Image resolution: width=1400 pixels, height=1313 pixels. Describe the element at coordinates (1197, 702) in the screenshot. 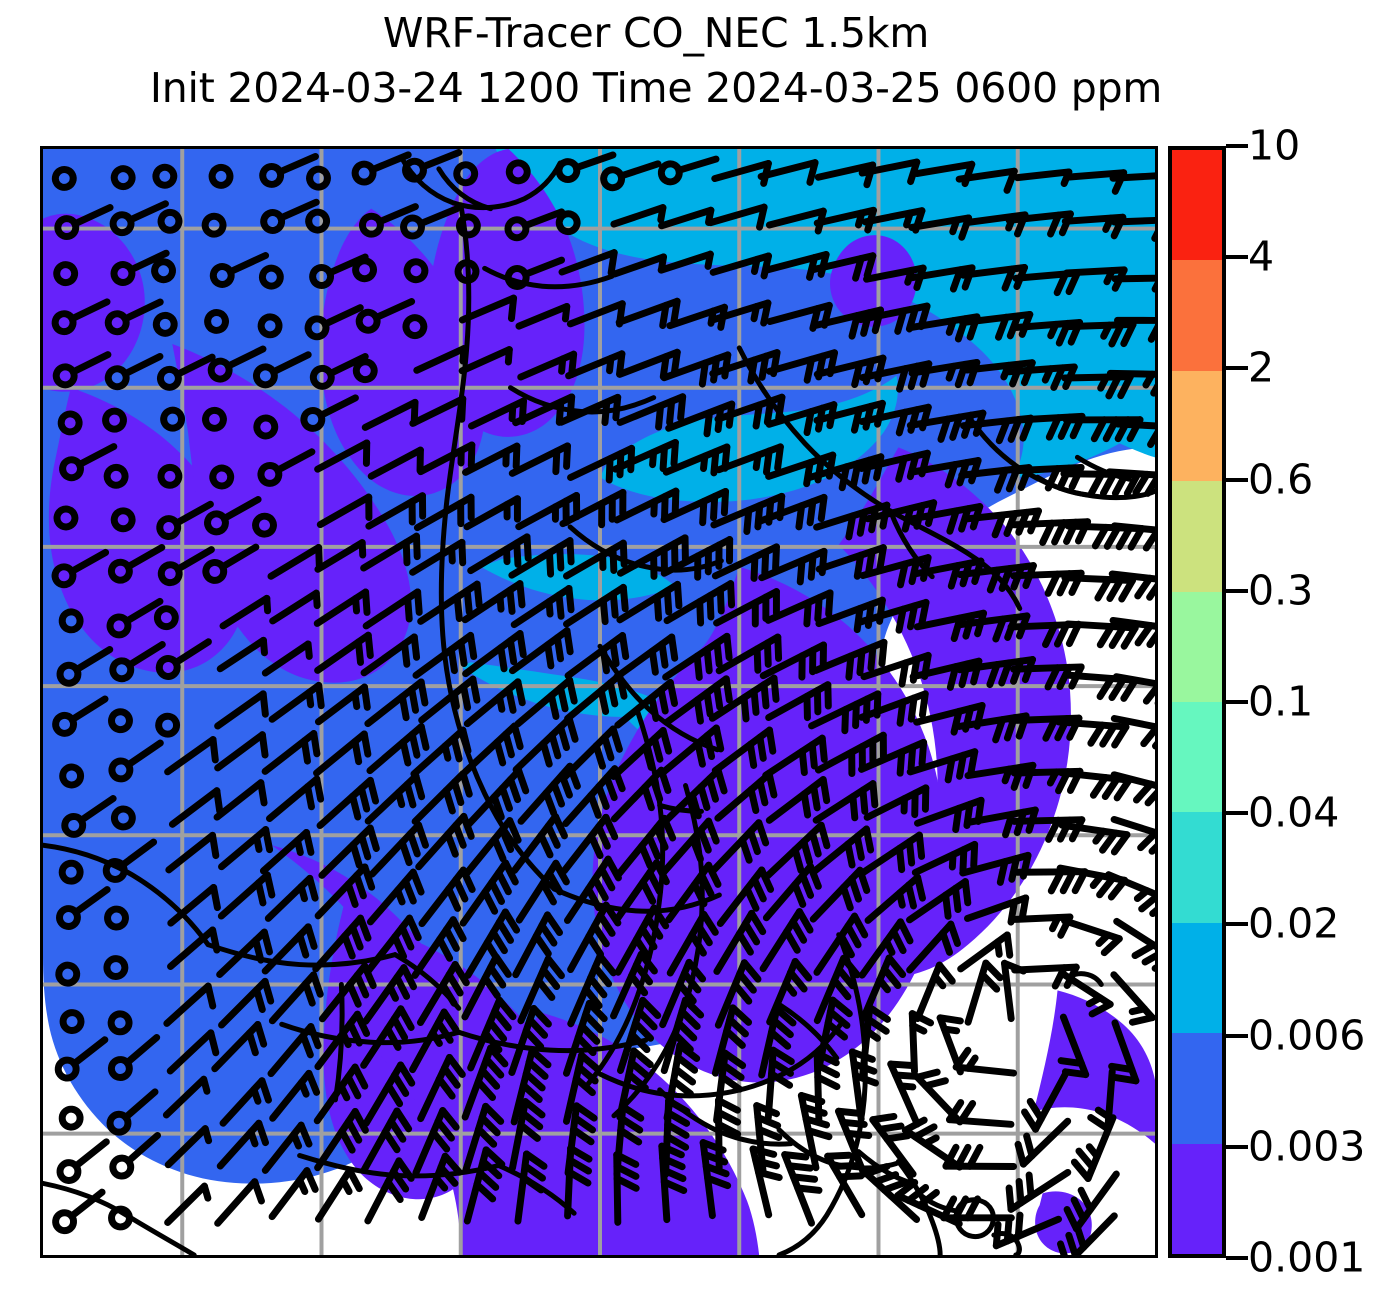

I see `colorbar-gradient` at that location.